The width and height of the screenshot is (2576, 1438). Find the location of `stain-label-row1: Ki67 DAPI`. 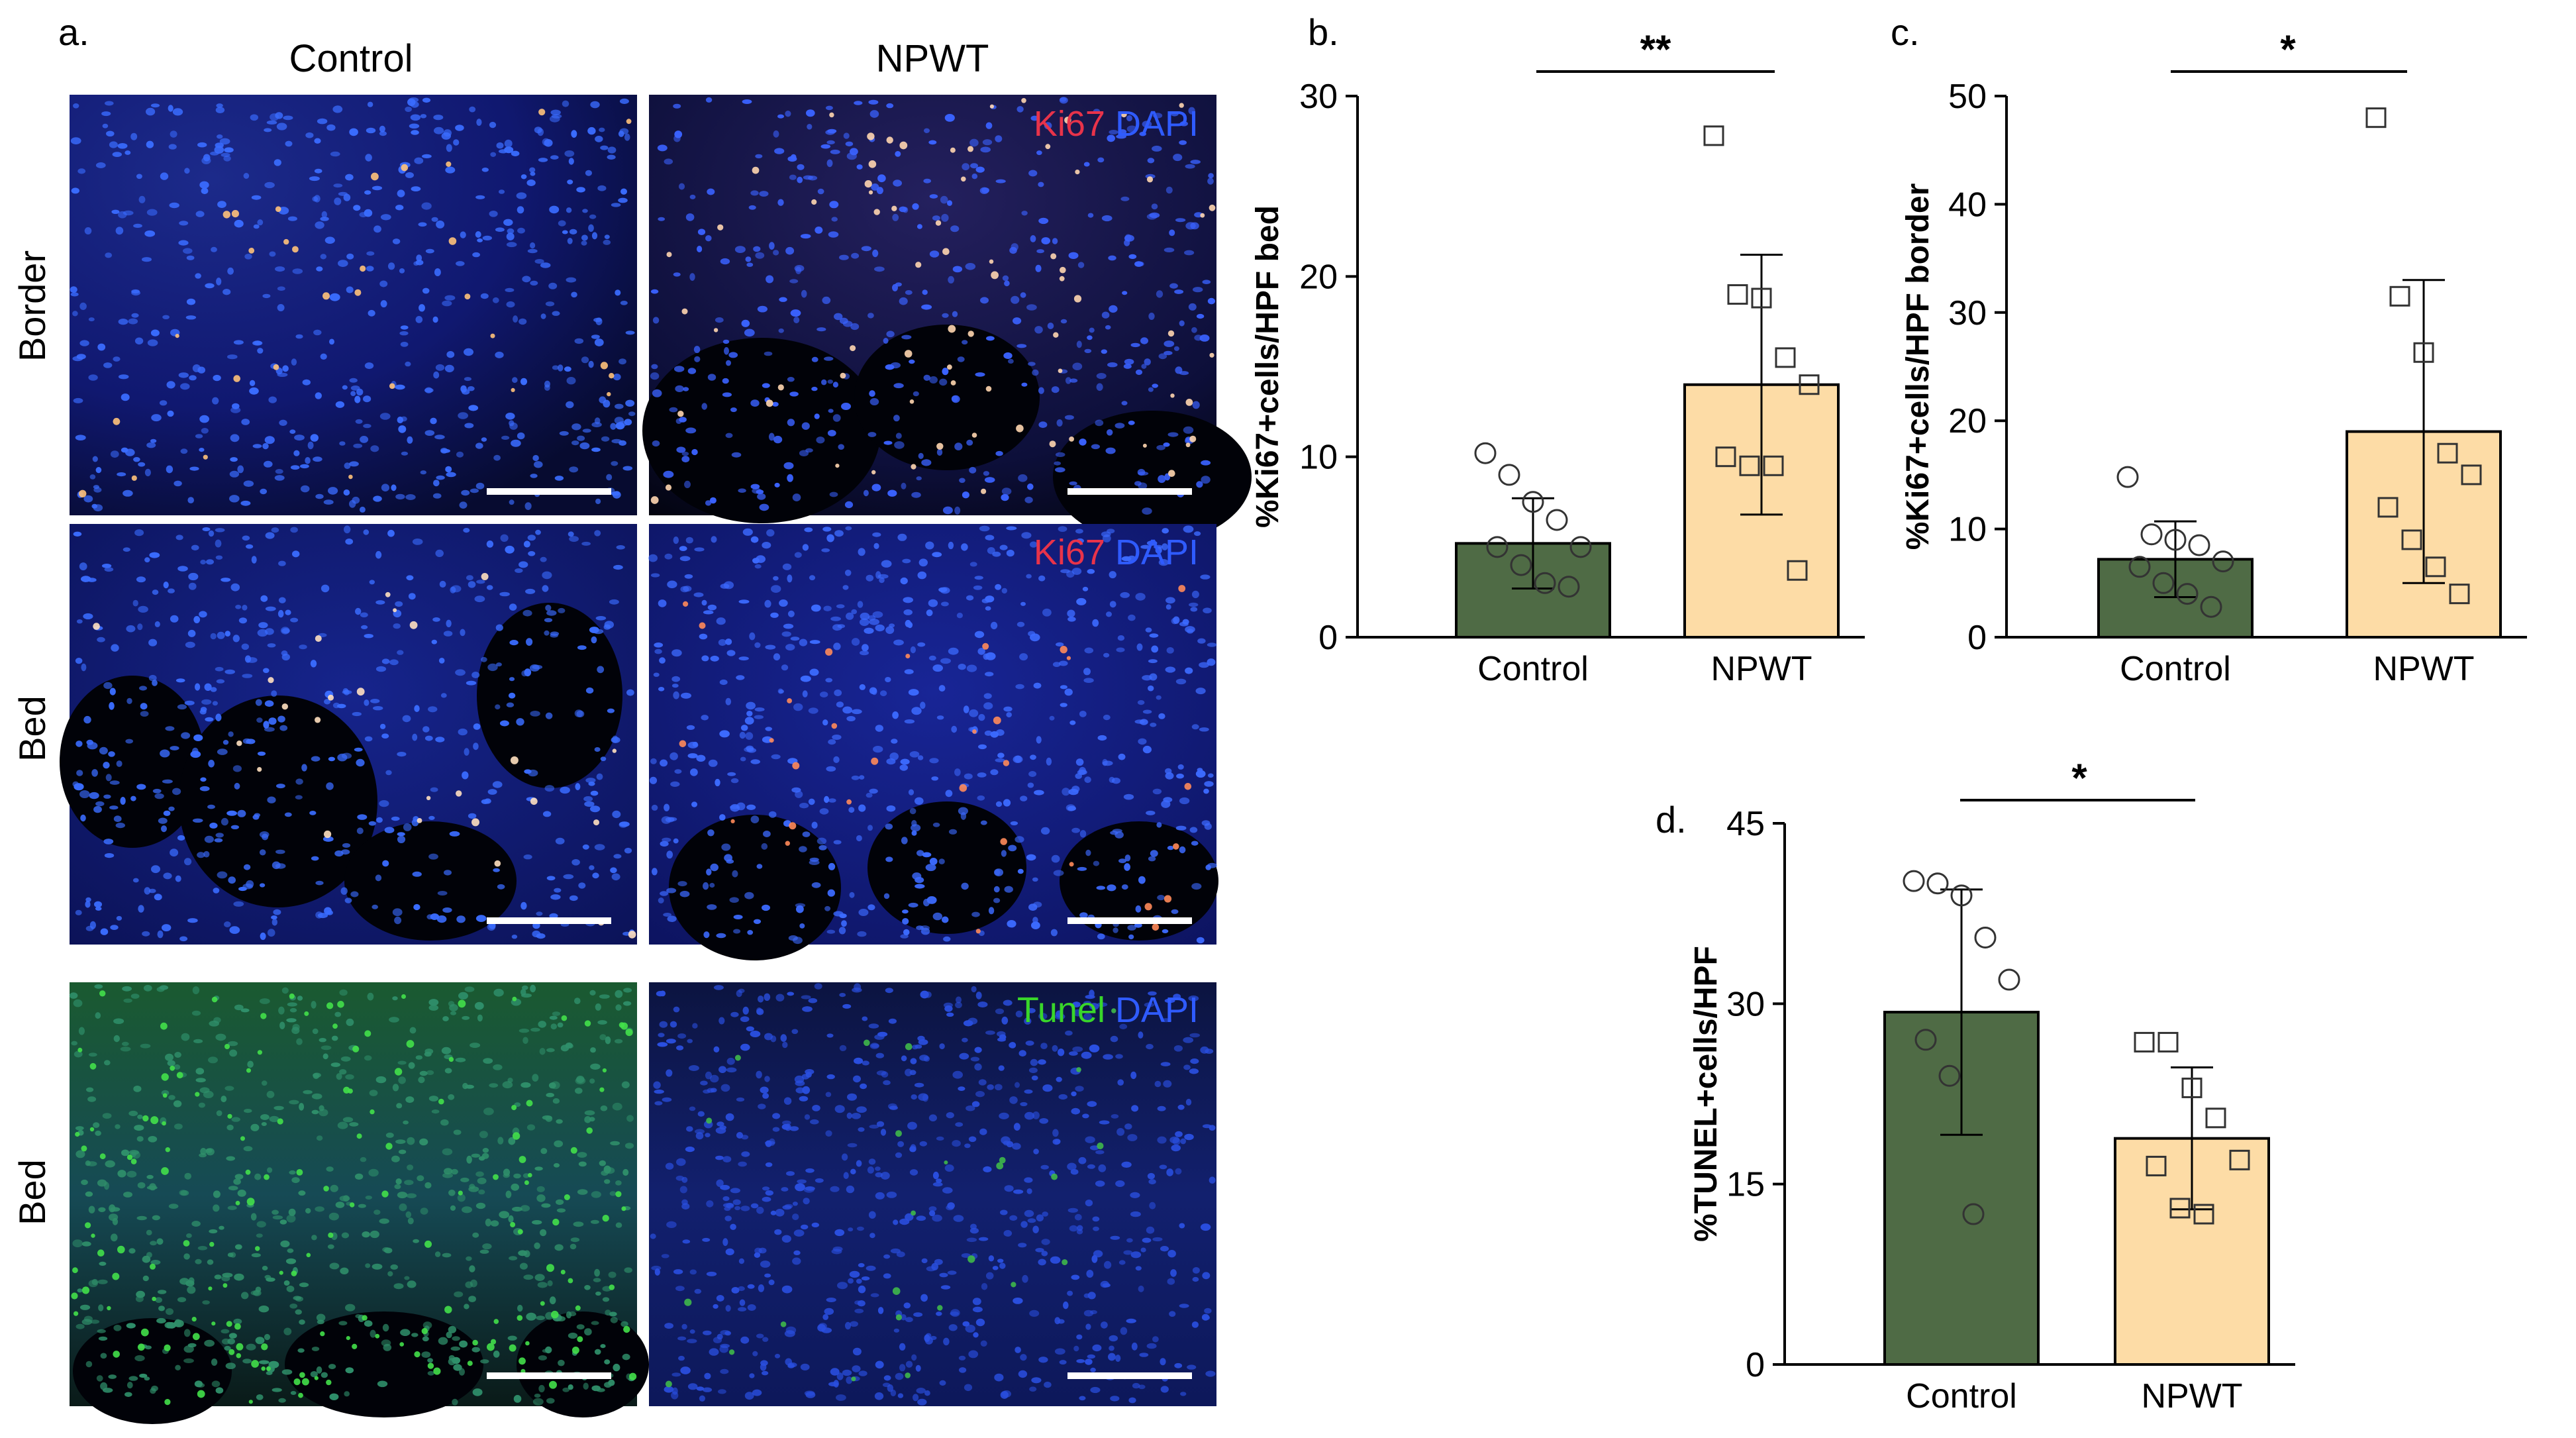

stain-label-row1: Ki67 DAPI is located at coordinates (1116, 124).